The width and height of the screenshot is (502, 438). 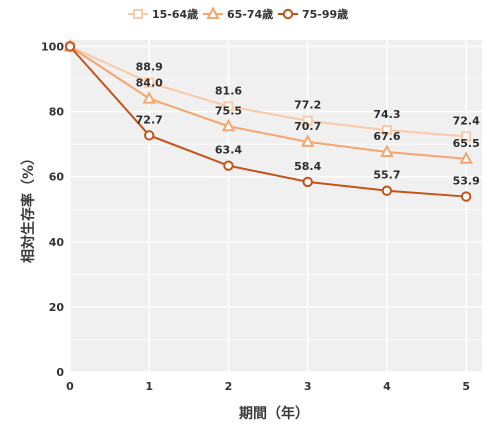 What do you see at coordinates (57, 307) in the screenshot?
I see `y-tick-label: 20` at bounding box center [57, 307].